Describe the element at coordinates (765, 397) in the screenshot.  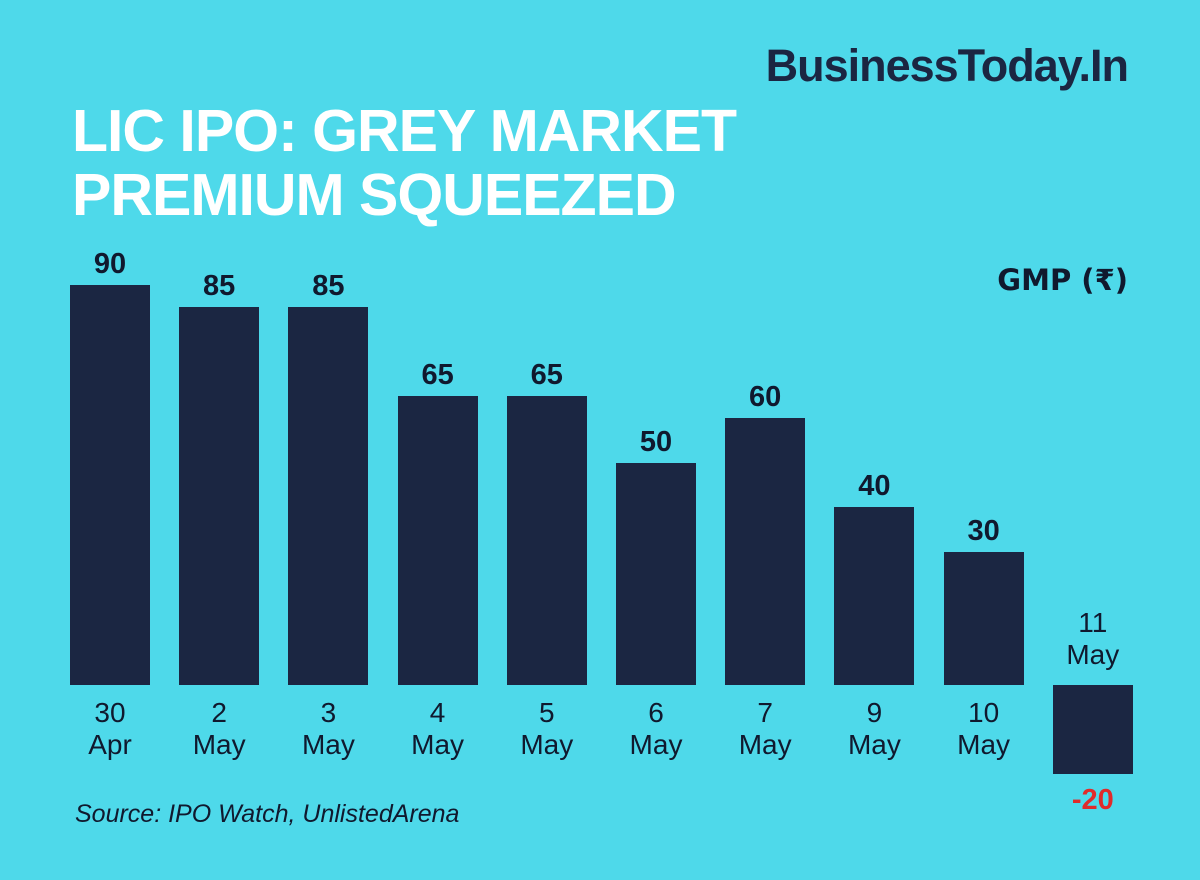
I see `bar-value-label: 60` at that location.